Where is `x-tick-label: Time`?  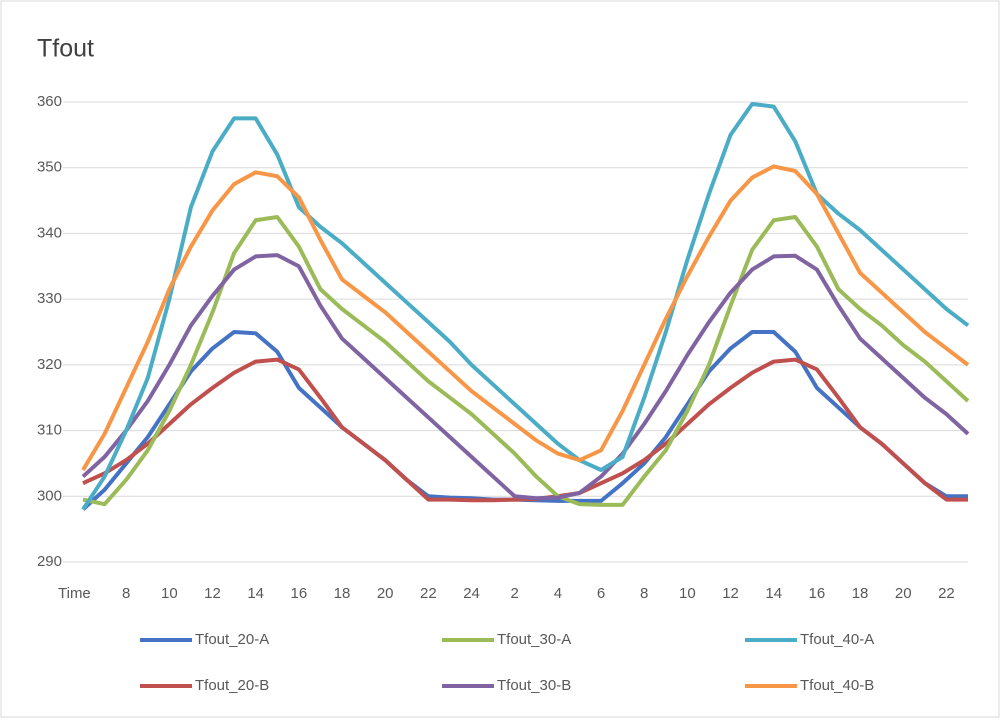
x-tick-label: Time is located at coordinates (74, 593).